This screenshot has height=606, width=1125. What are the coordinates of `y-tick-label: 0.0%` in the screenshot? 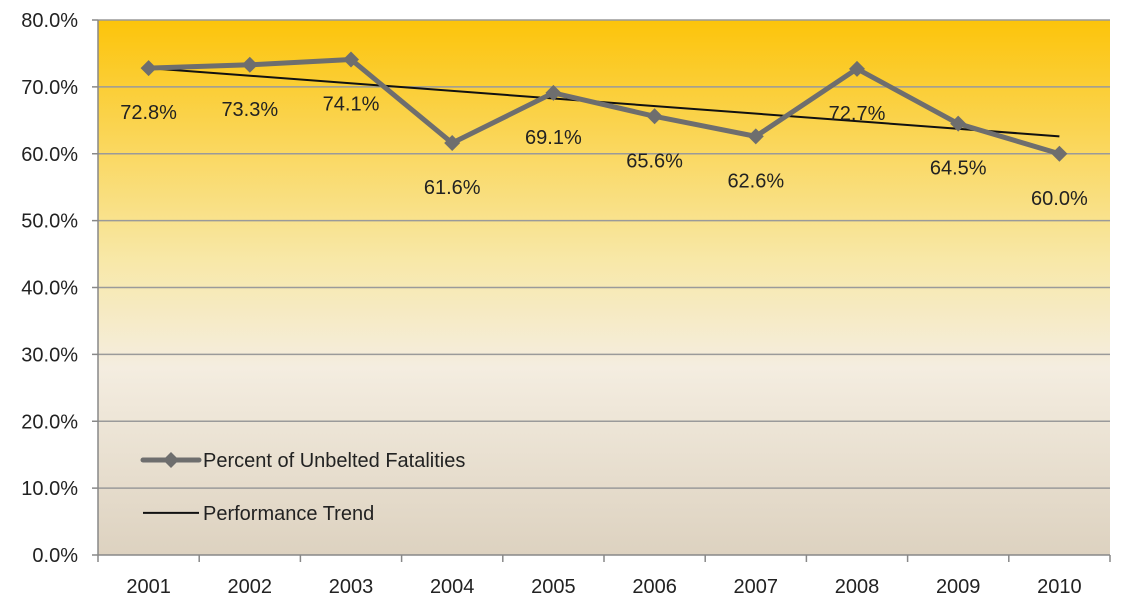 It's located at (55, 556).